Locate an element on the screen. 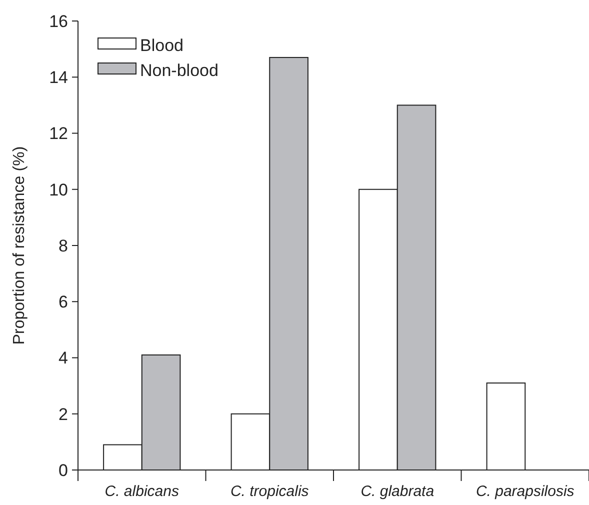  x-tick-label: C. tropicalis is located at coordinates (270, 491).